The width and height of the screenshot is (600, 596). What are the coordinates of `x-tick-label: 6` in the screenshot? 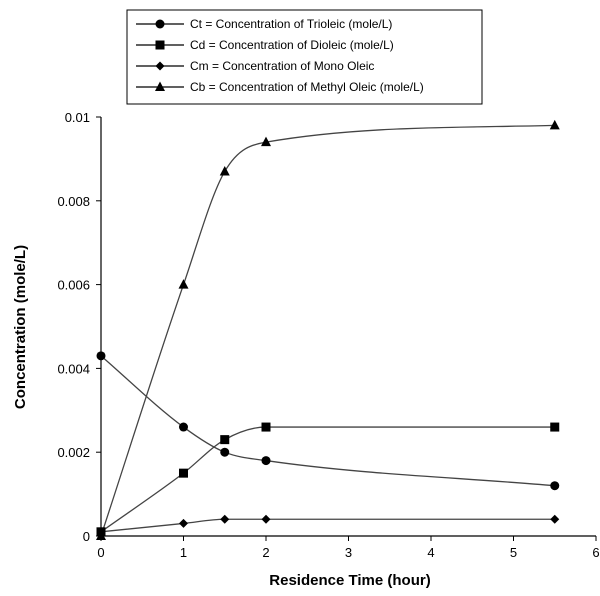 It's located at (595, 552).